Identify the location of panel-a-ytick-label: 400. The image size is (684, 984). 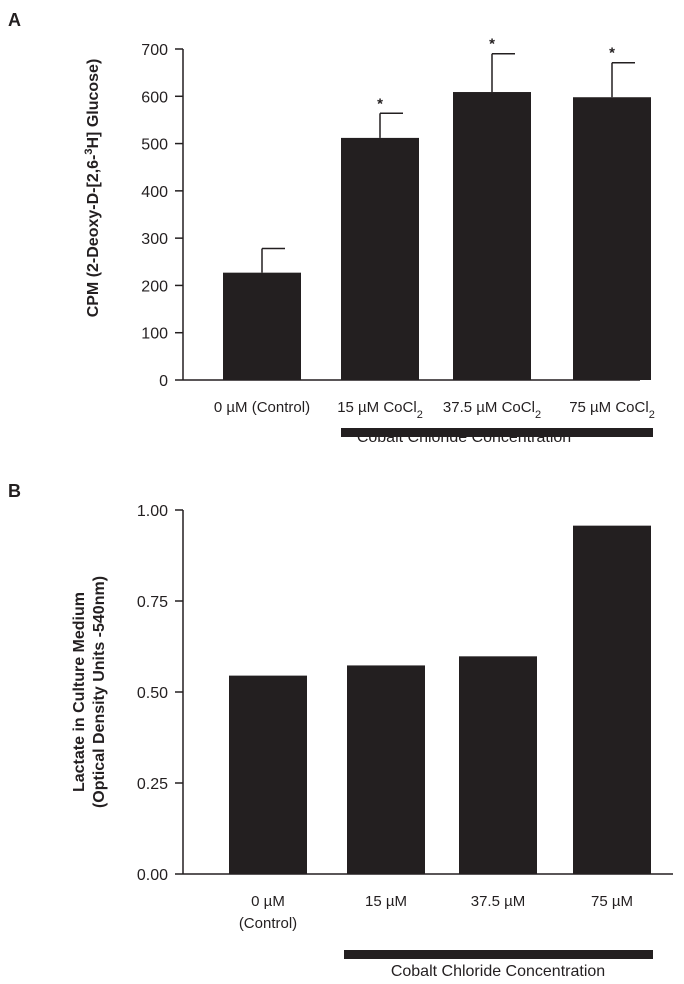
(154, 192).